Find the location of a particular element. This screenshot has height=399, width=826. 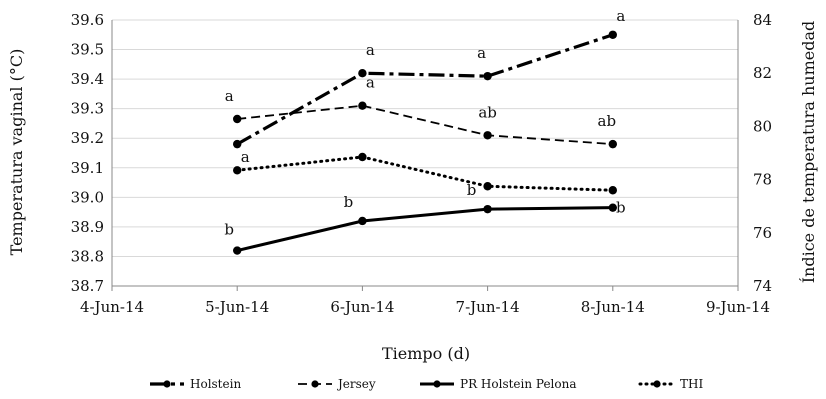

x-tick-label: 5-Jun-14 is located at coordinates (237, 307).